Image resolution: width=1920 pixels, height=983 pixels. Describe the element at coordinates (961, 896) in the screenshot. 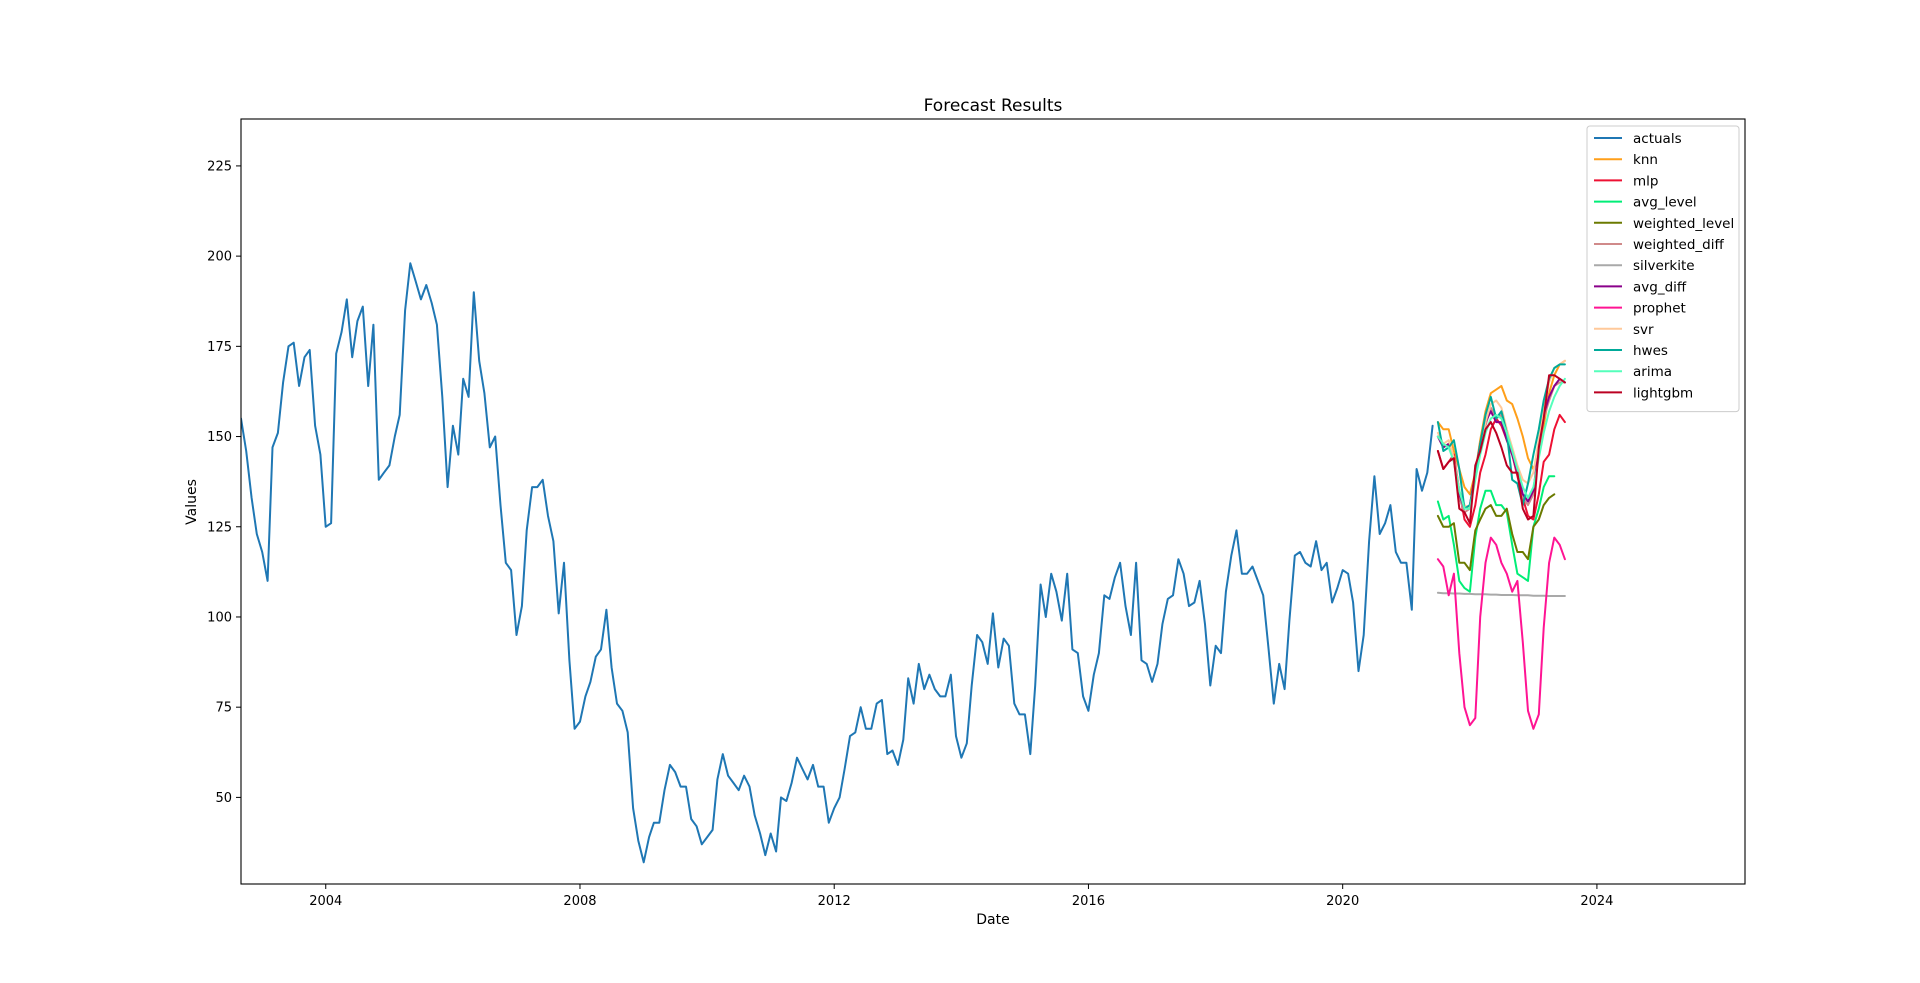

I see `x-axis: 2004 2008 2012 2016 2020 2024` at that location.